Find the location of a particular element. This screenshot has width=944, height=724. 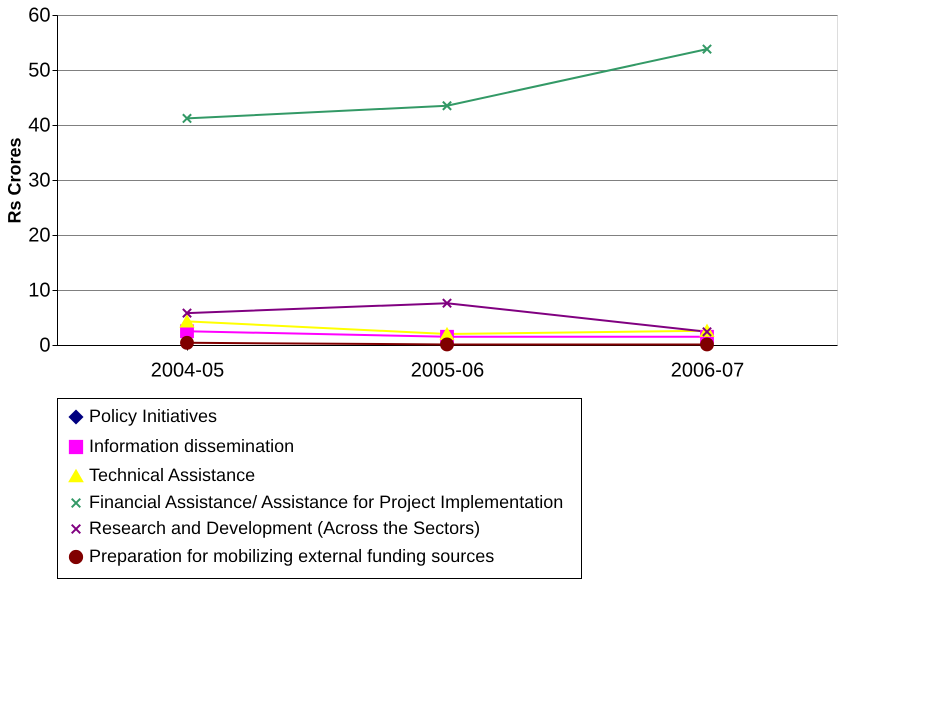

y-tick-label: 0 is located at coordinates (44, 345).